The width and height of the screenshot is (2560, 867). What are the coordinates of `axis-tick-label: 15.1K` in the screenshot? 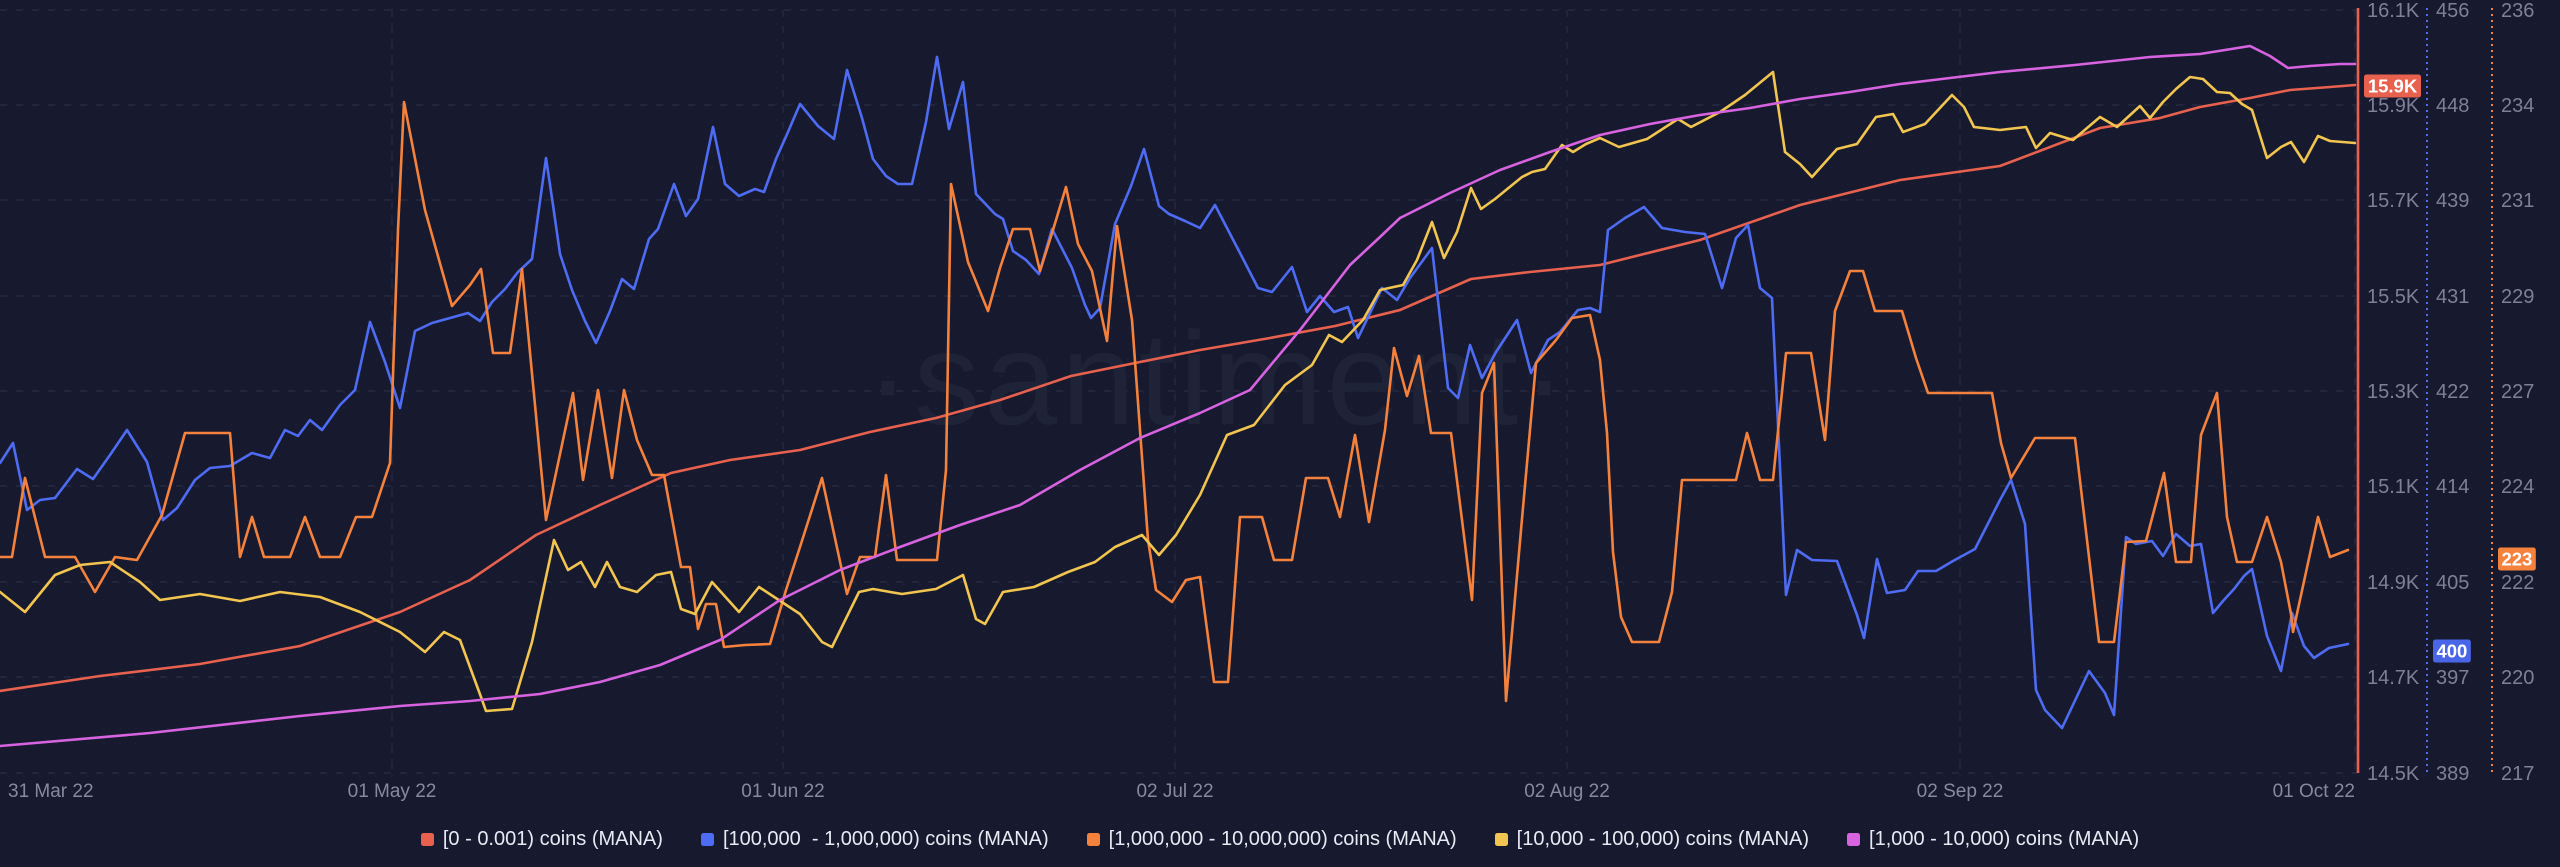 It's located at (2393, 487).